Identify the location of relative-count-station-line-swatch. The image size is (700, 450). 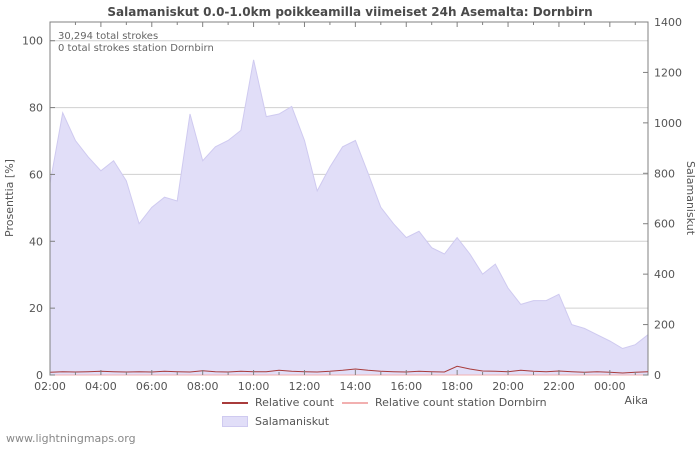
(355, 402).